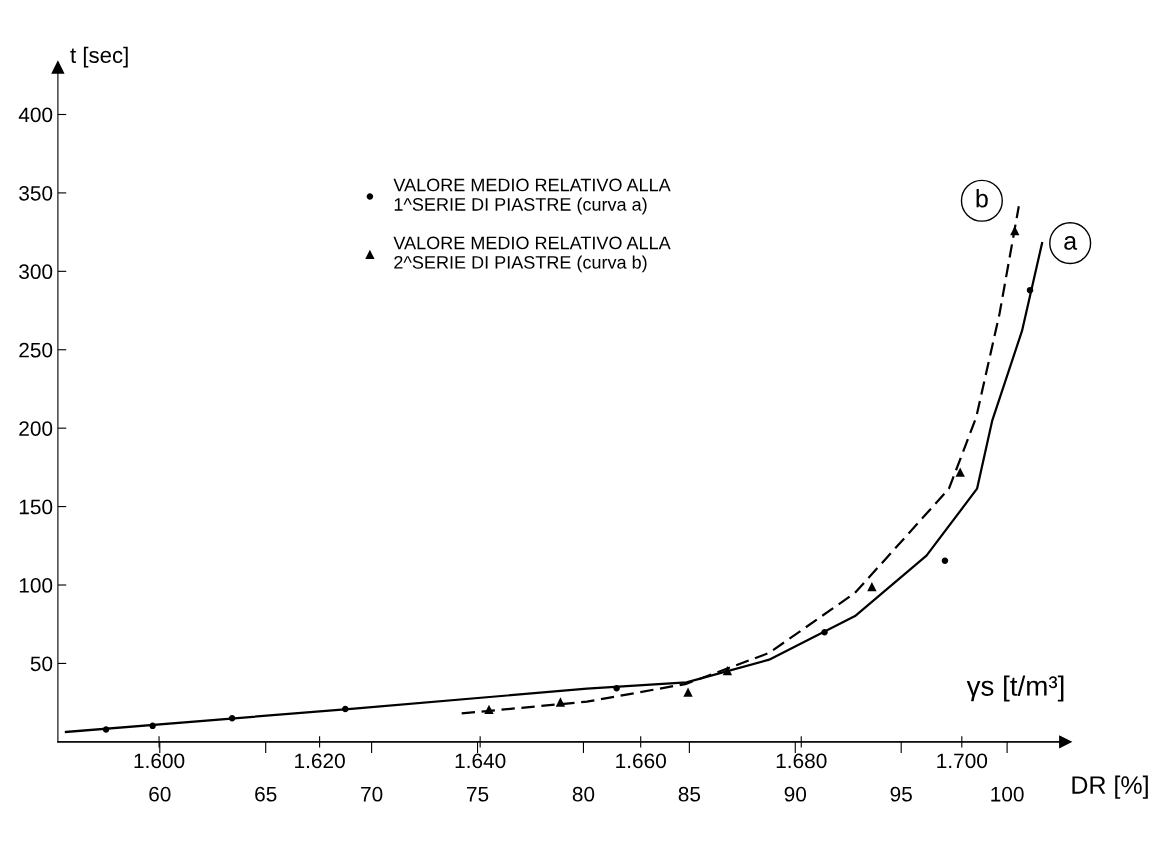  I want to click on y-tick-label: 250, so click(36, 350).